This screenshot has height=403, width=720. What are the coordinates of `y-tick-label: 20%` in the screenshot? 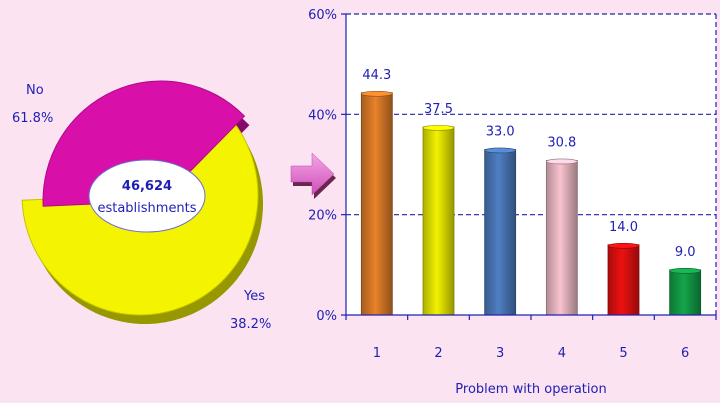 It's located at (322, 216).